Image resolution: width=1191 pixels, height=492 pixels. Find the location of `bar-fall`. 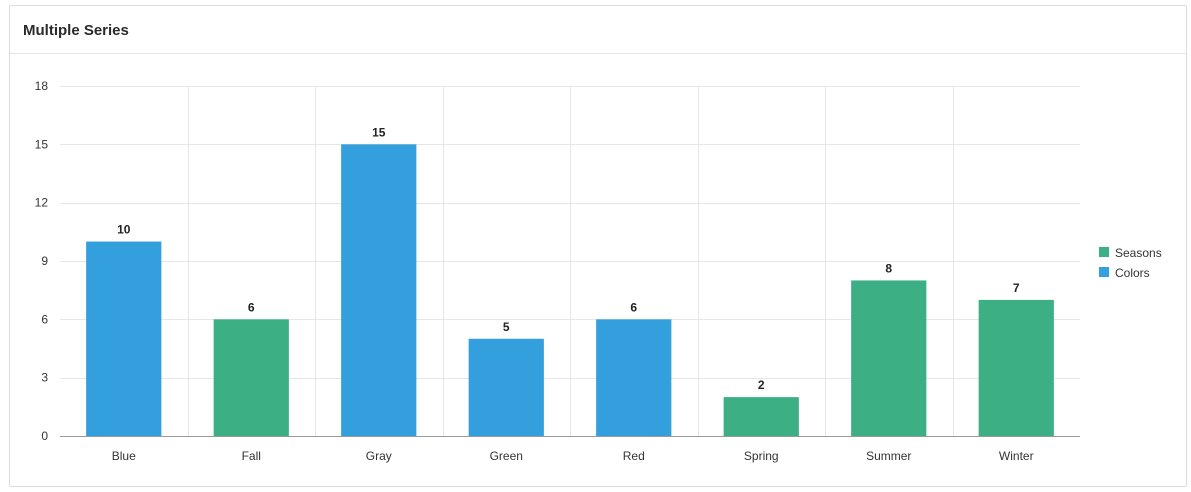

bar-fall is located at coordinates (251, 377).